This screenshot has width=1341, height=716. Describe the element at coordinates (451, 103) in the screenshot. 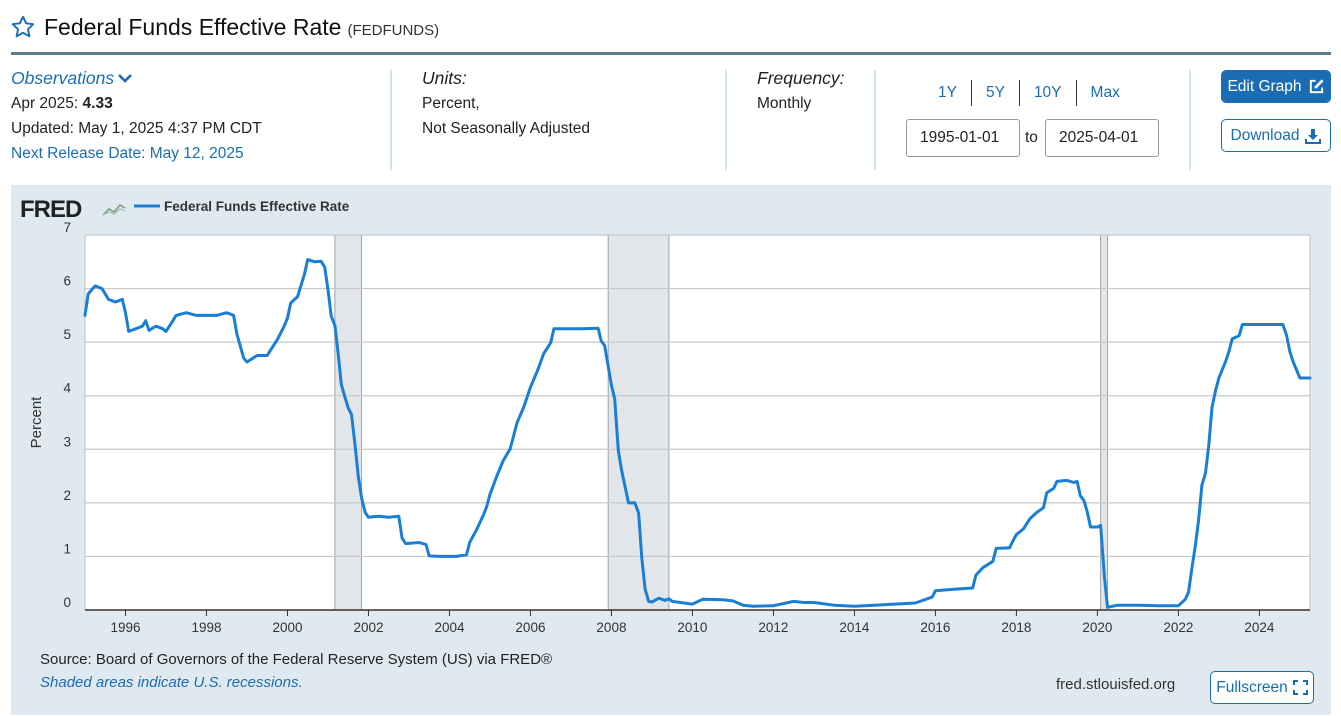

I see `units-line1: Percent,` at that location.